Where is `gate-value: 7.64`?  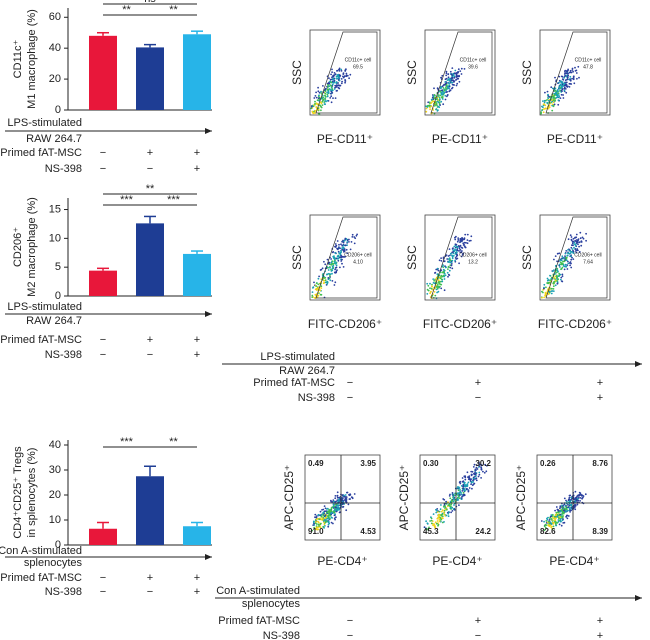
gate-value: 7.64 is located at coordinates (588, 262).